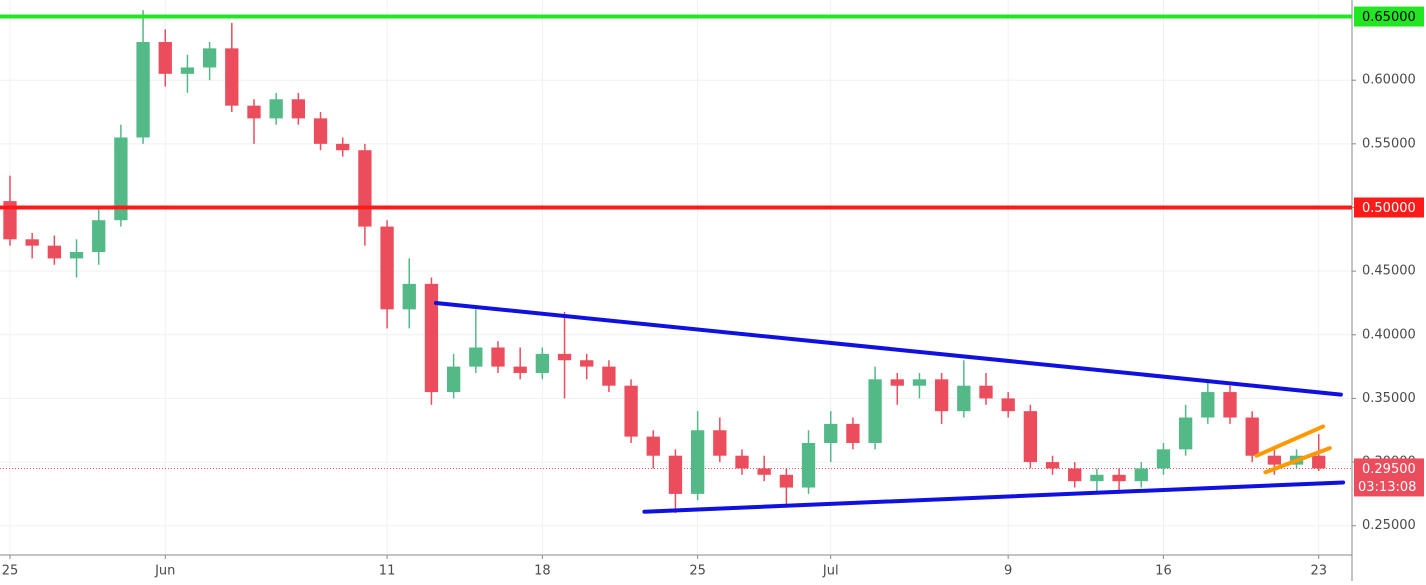  What do you see at coordinates (542, 571) in the screenshot?
I see `x-tick-label: 18` at bounding box center [542, 571].